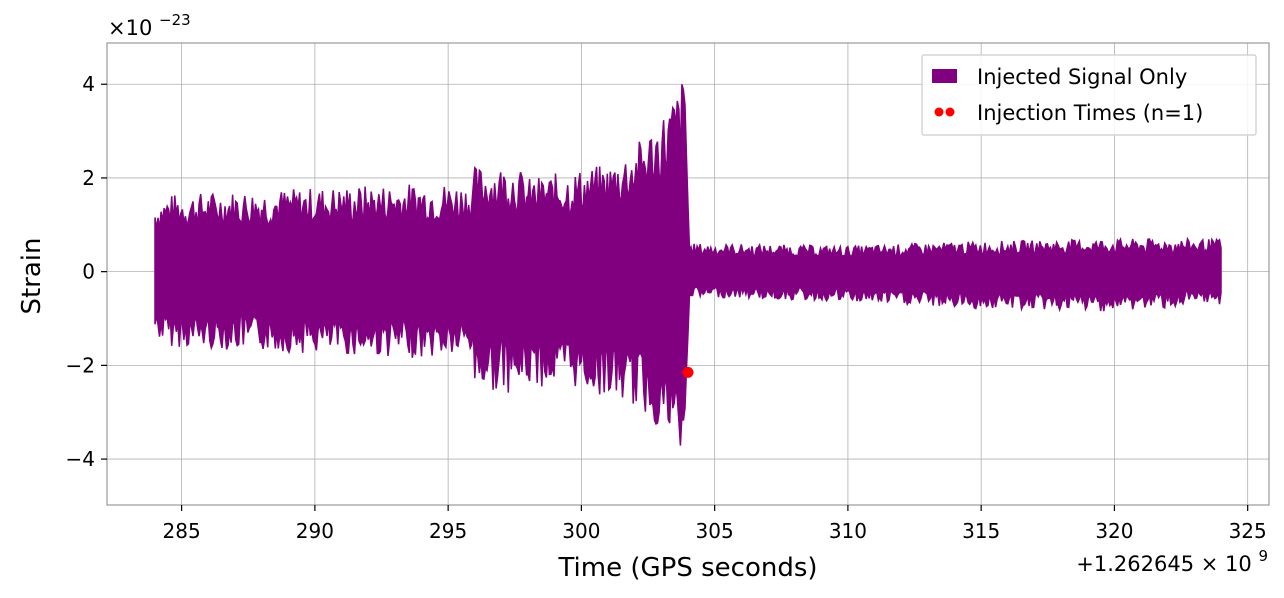 This screenshot has width=1284, height=598. I want to click on legend-box, so click(1089, 95).